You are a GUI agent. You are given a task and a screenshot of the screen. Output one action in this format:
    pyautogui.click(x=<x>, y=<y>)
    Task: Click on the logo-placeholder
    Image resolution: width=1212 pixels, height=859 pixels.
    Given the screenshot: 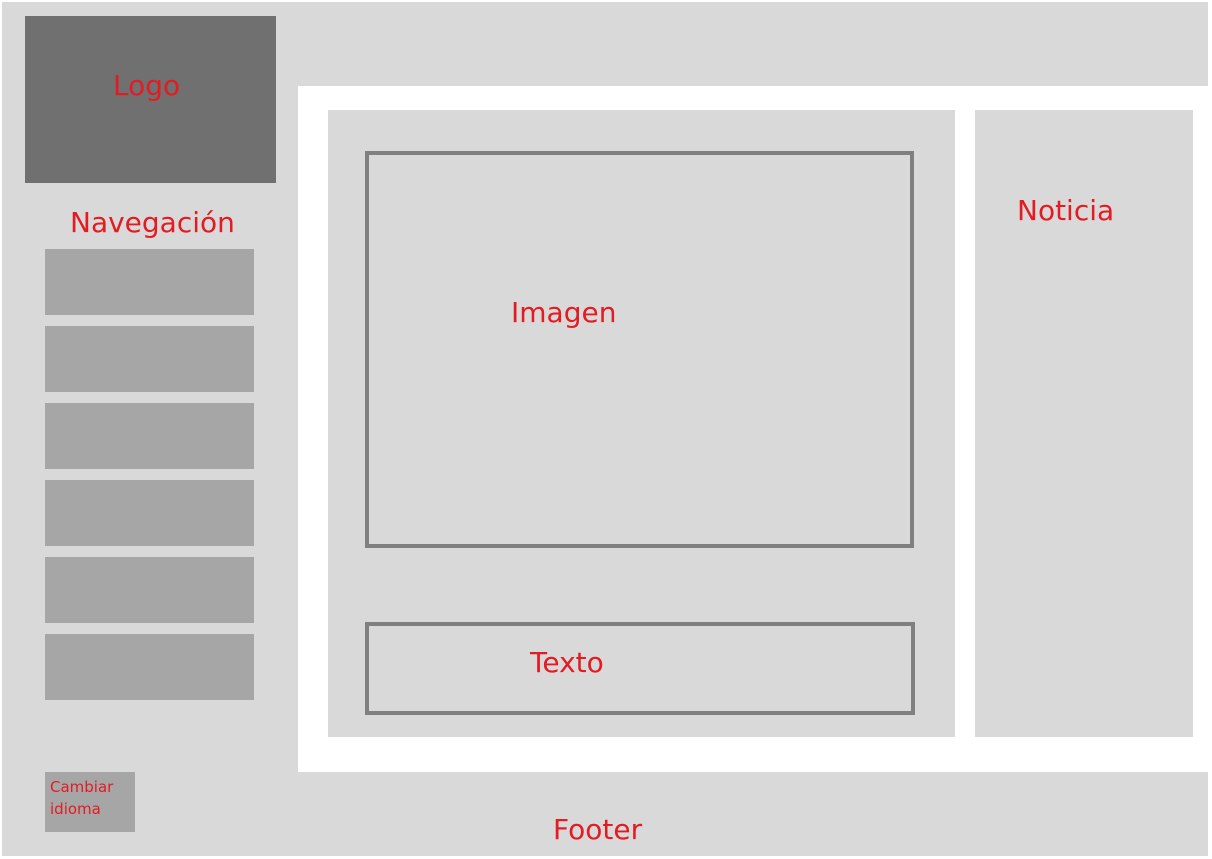 What is the action you would take?
    pyautogui.click(x=150, y=99)
    